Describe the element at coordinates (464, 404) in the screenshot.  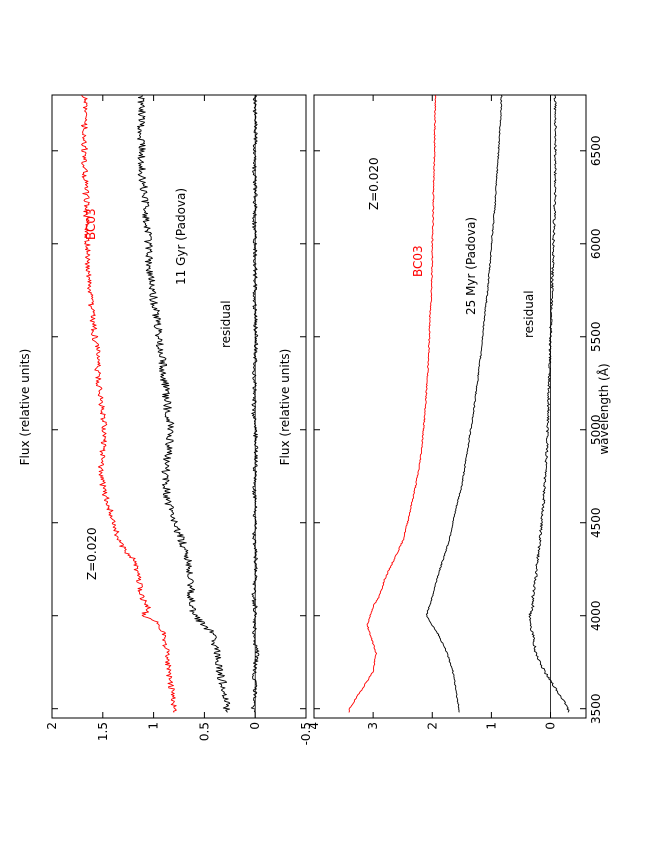
I see `bottom-series-25-myr-padova-` at that location.